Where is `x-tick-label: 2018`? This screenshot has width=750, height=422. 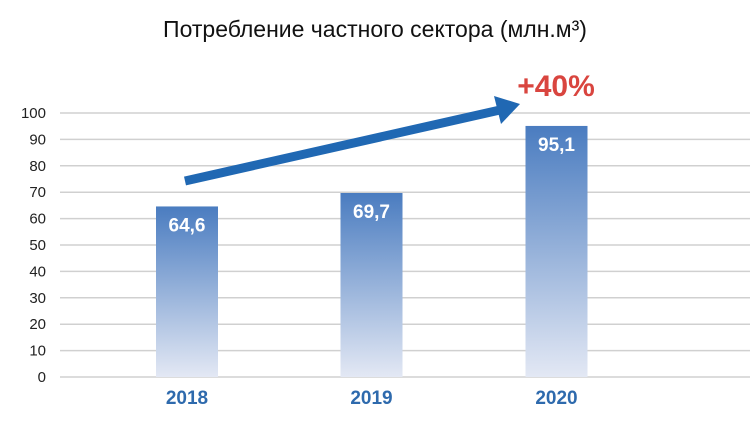 x-tick-label: 2018 is located at coordinates (187, 398).